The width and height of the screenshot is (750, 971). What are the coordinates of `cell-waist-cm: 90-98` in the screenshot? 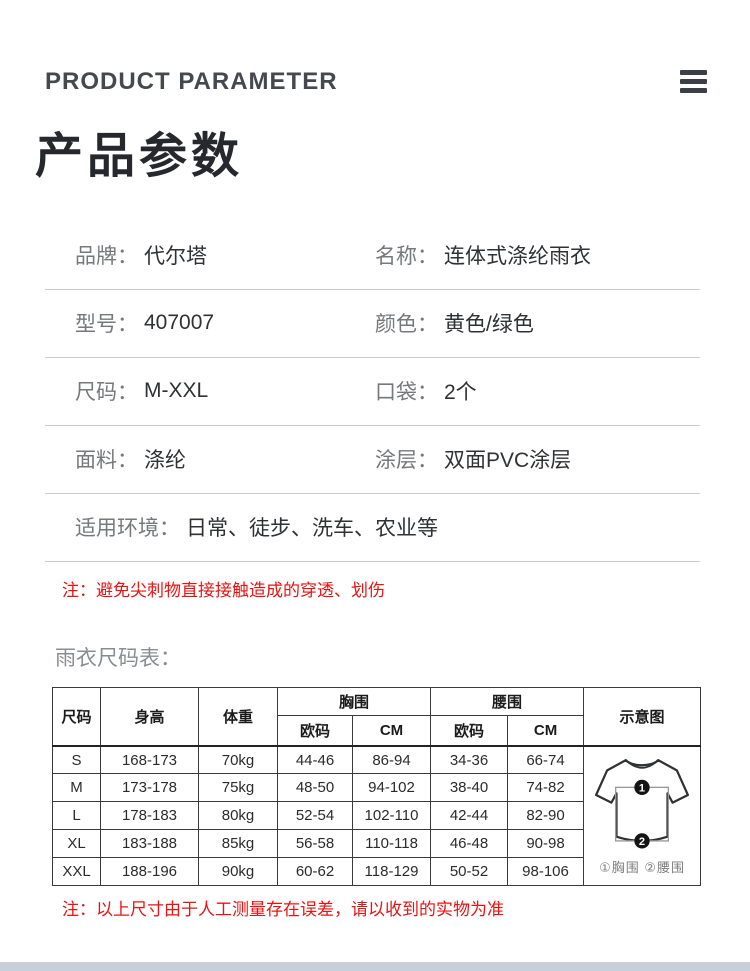 It's located at (546, 844).